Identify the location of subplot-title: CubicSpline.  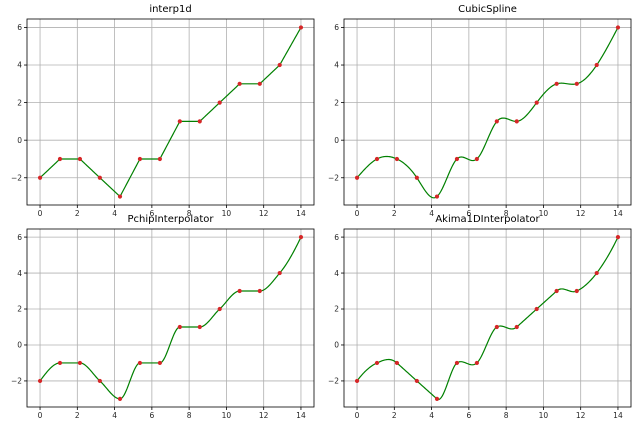
(487, 9).